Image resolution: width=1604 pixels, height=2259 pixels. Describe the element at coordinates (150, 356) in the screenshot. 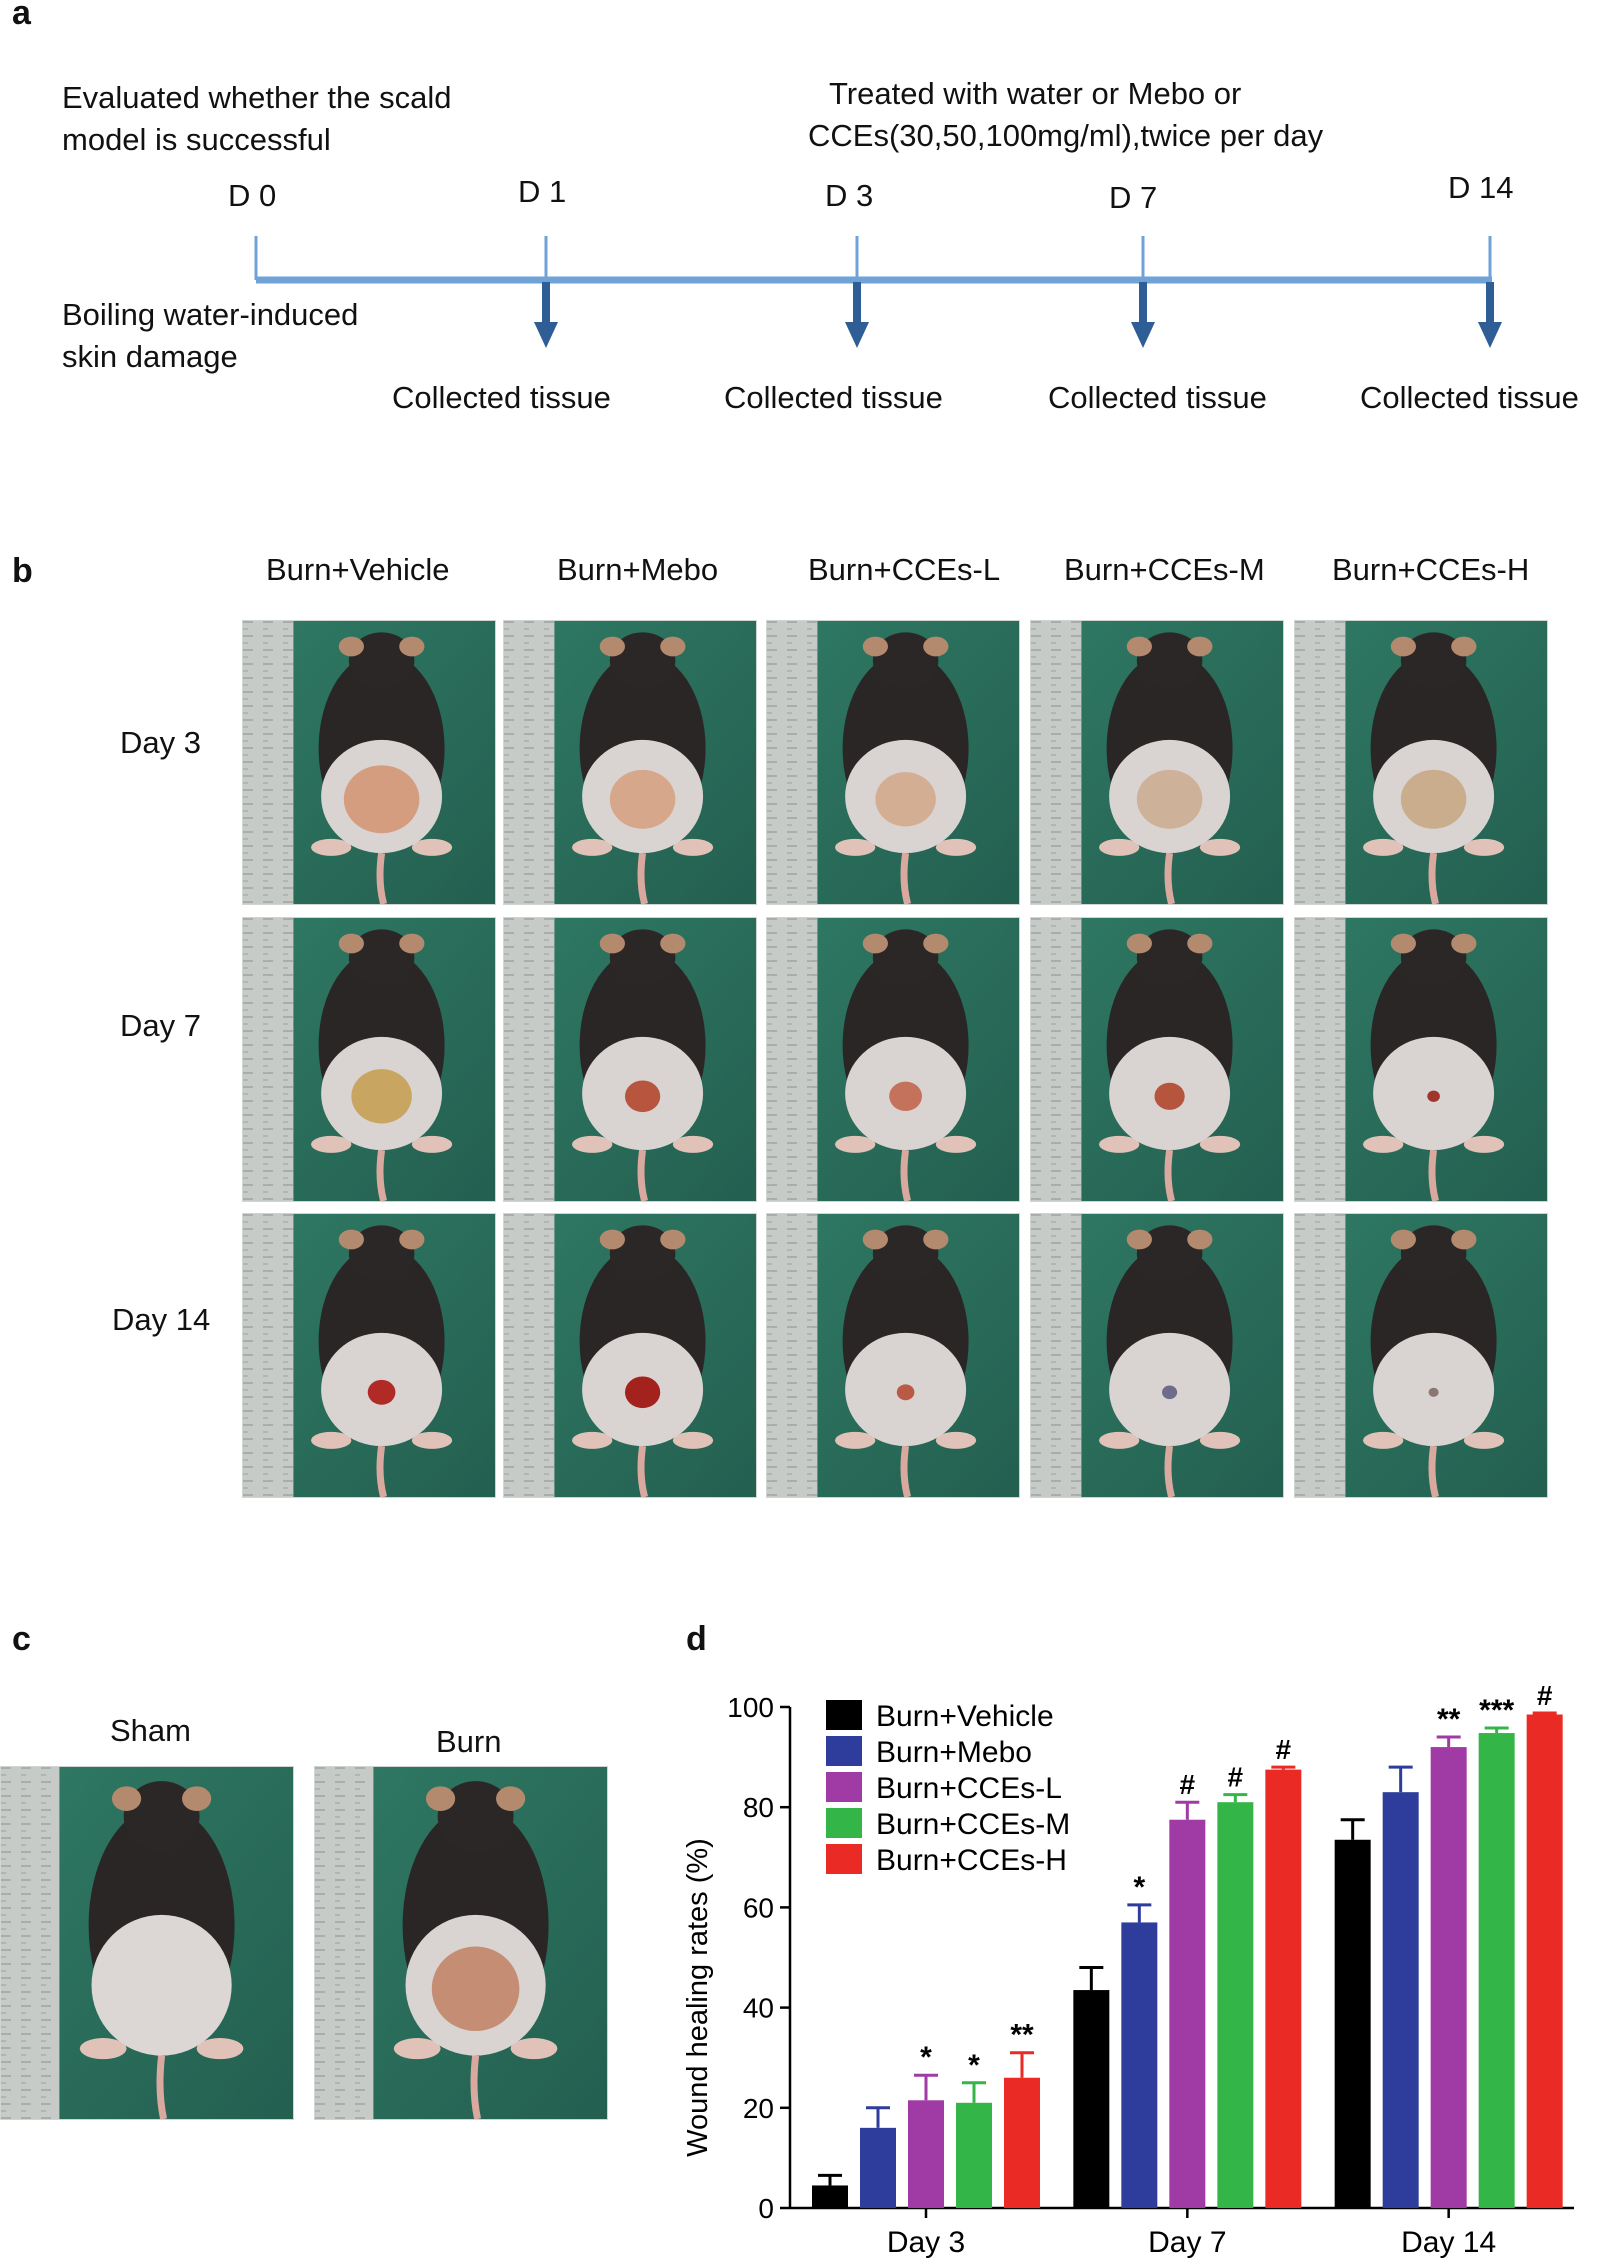

I see `induce-note-line2: skin damage` at that location.